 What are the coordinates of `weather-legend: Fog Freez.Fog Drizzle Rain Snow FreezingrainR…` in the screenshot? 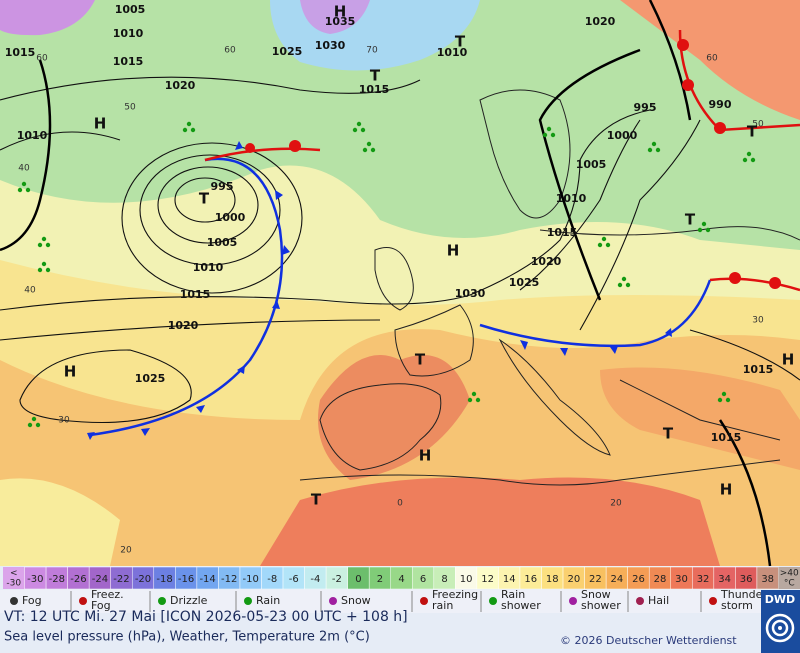 It's located at (388, 600).